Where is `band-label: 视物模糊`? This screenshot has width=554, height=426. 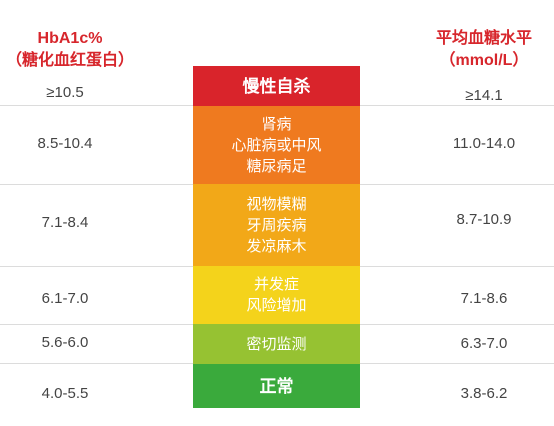 band-label: 视物模糊 is located at coordinates (276, 204).